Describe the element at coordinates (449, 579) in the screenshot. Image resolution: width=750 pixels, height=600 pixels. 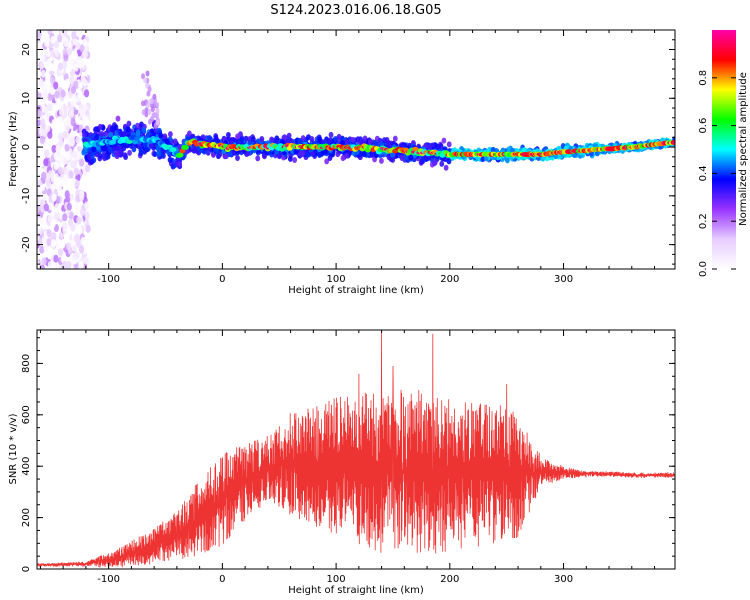
I see `x-tick-label: 200` at that location.